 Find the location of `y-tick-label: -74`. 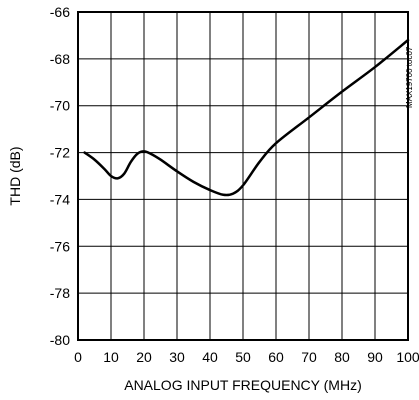

y-tick-label: -74 is located at coordinates (60, 199).